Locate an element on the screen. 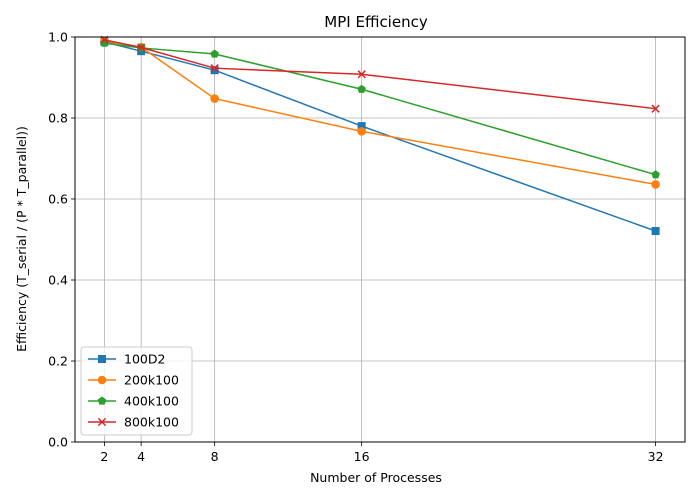  legend-item: 400k100 is located at coordinates (133, 401).